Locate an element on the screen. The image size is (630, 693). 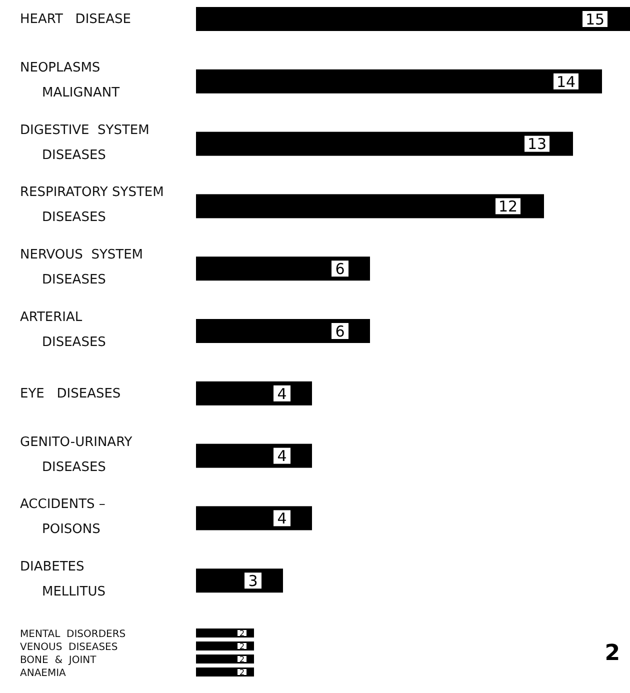
y-tick-label: RESPIRATORY SYSTEM DISEASES is located at coordinates (92, 205).